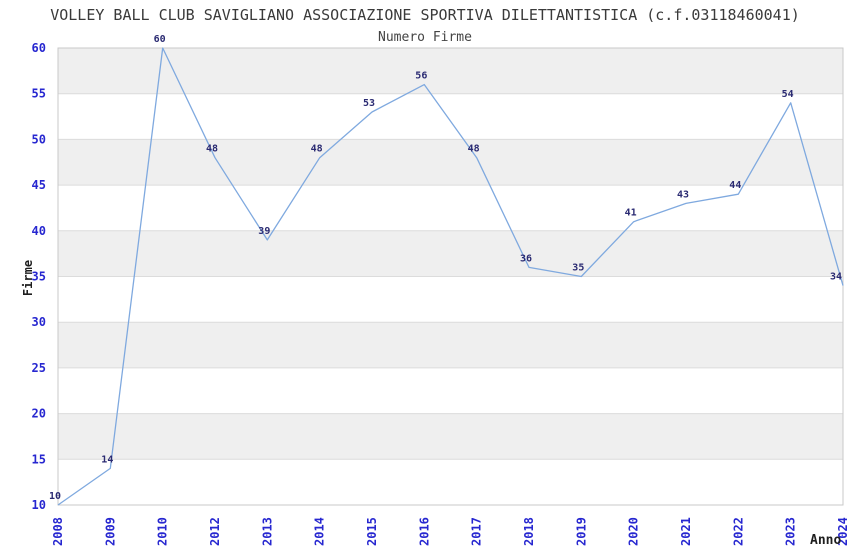 The image size is (850, 550). Describe the element at coordinates (39, 94) in the screenshot. I see `y-tick-label: 55` at that location.